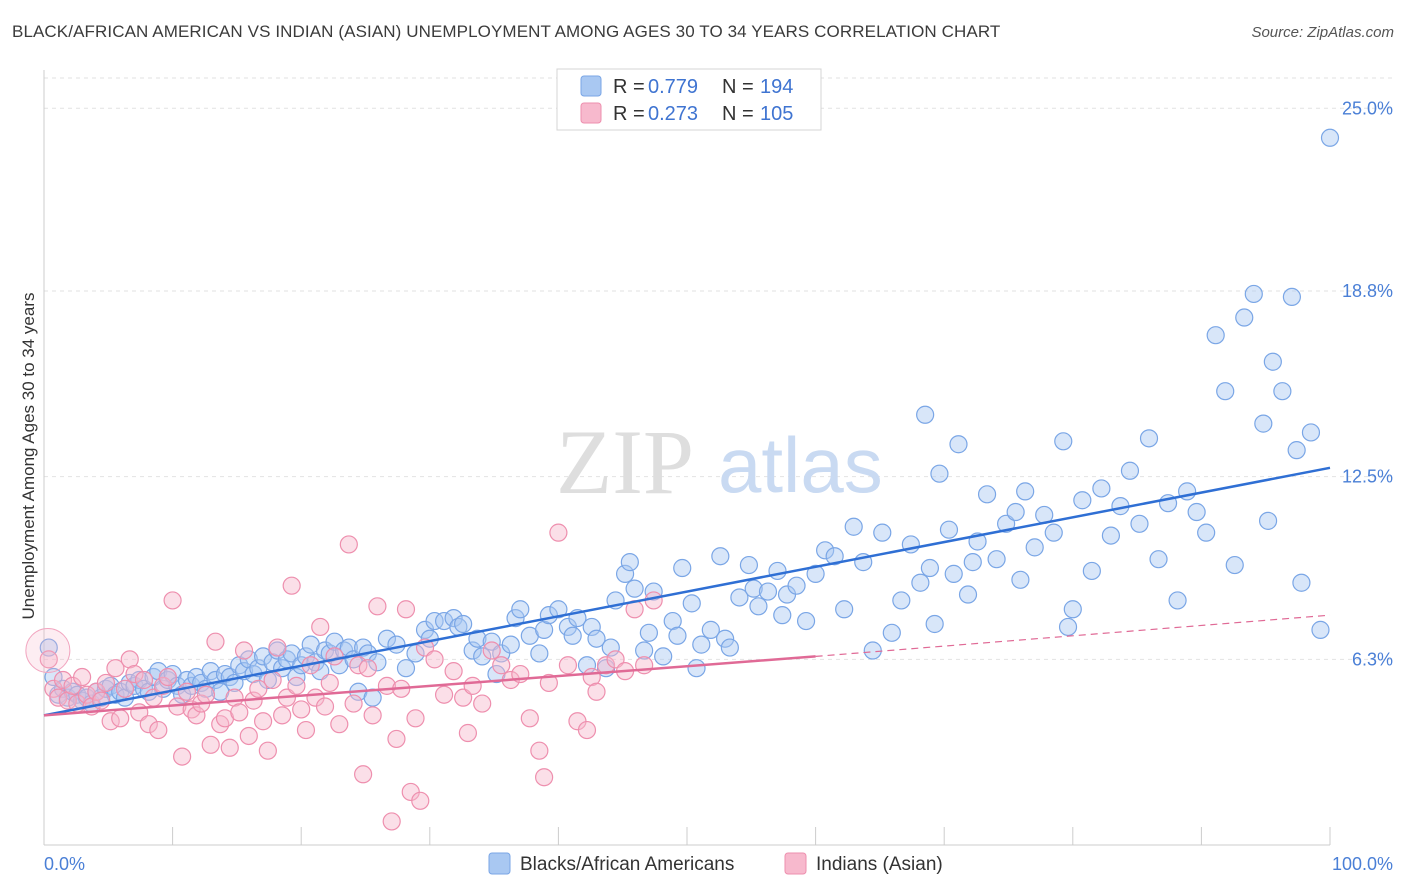 The width and height of the screenshot is (1406, 892). Describe the element at coordinates (28, 456) in the screenshot. I see `y-axis-title: Unemployment Among Ages 30 to 34 years` at that location.